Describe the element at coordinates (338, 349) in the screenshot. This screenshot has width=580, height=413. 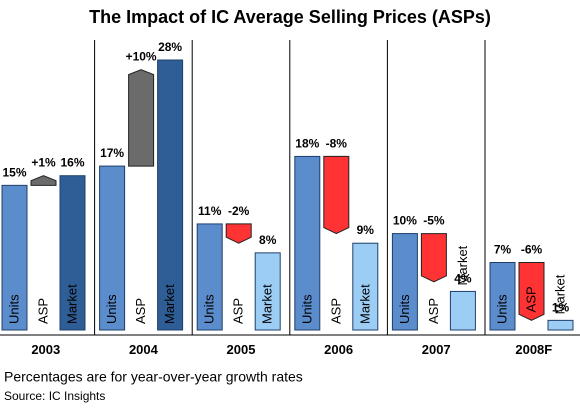
I see `category-label: 2006` at that location.